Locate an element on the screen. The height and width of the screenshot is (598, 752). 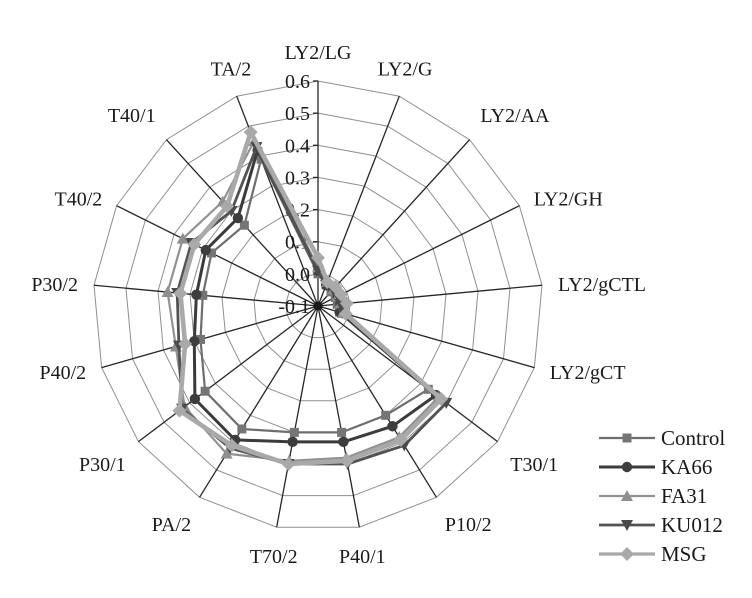
center-point is located at coordinates (318, 306).